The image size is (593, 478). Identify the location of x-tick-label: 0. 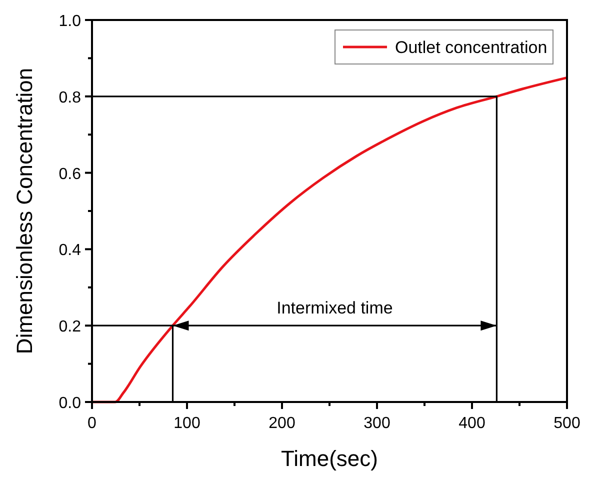
(92, 423).